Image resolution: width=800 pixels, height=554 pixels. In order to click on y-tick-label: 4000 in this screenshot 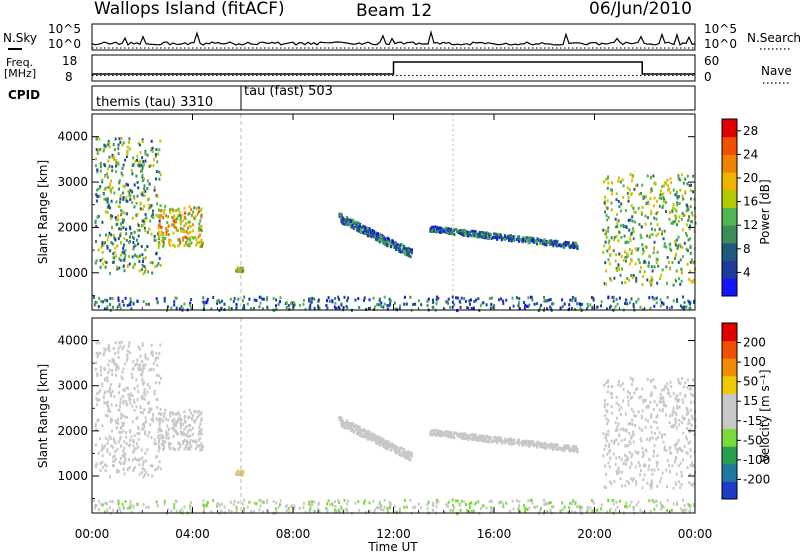, I will do `click(72, 341)`.